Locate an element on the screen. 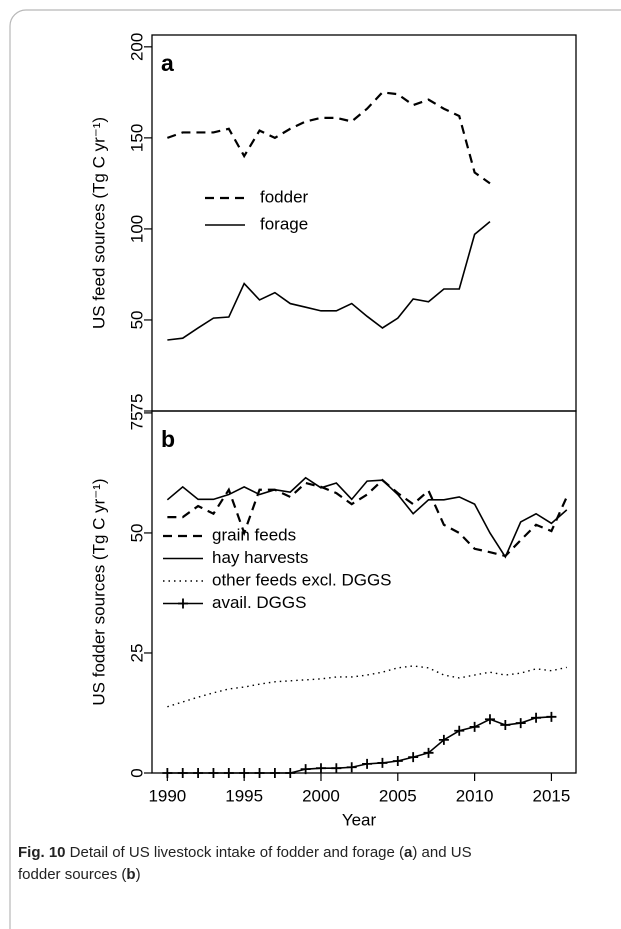 The image size is (621, 929). caption-text: ) and US is located at coordinates (442, 852).